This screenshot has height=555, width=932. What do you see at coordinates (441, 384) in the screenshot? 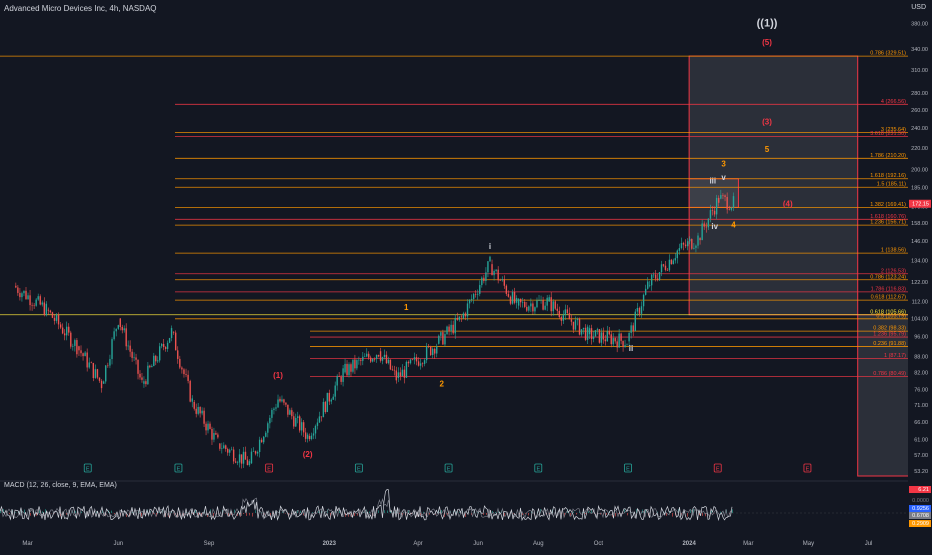
I see `wave-label: 2` at bounding box center [441, 384].